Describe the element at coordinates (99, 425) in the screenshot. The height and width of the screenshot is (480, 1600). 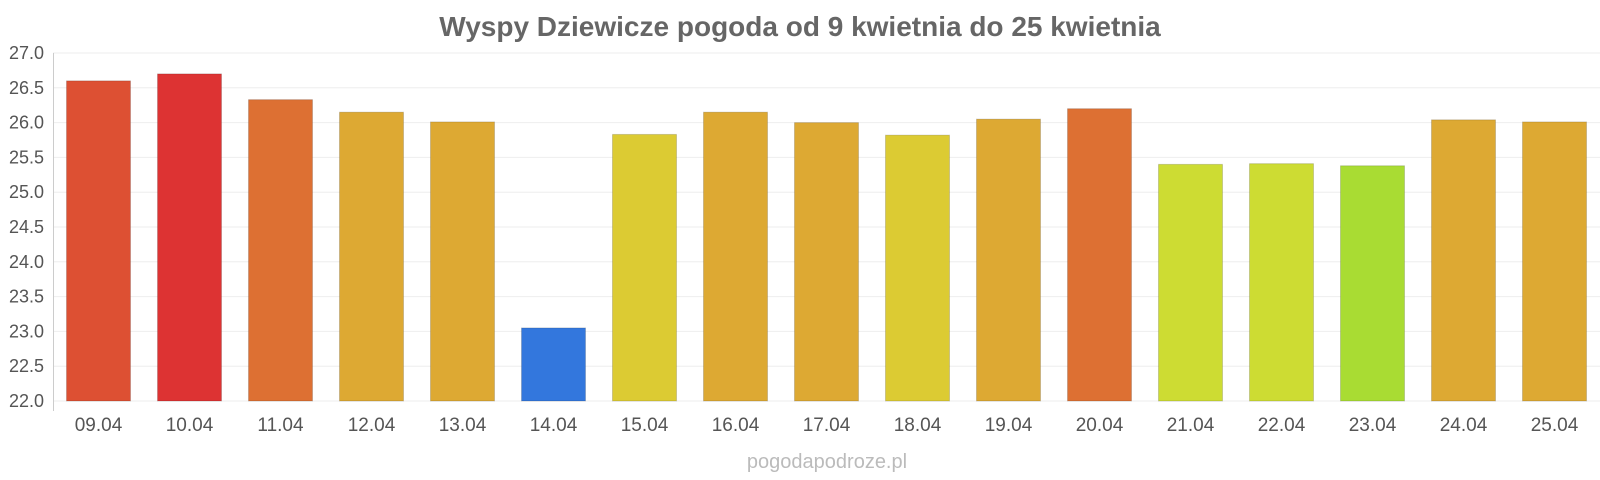
I see `x-tick-label: 09.04` at that location.